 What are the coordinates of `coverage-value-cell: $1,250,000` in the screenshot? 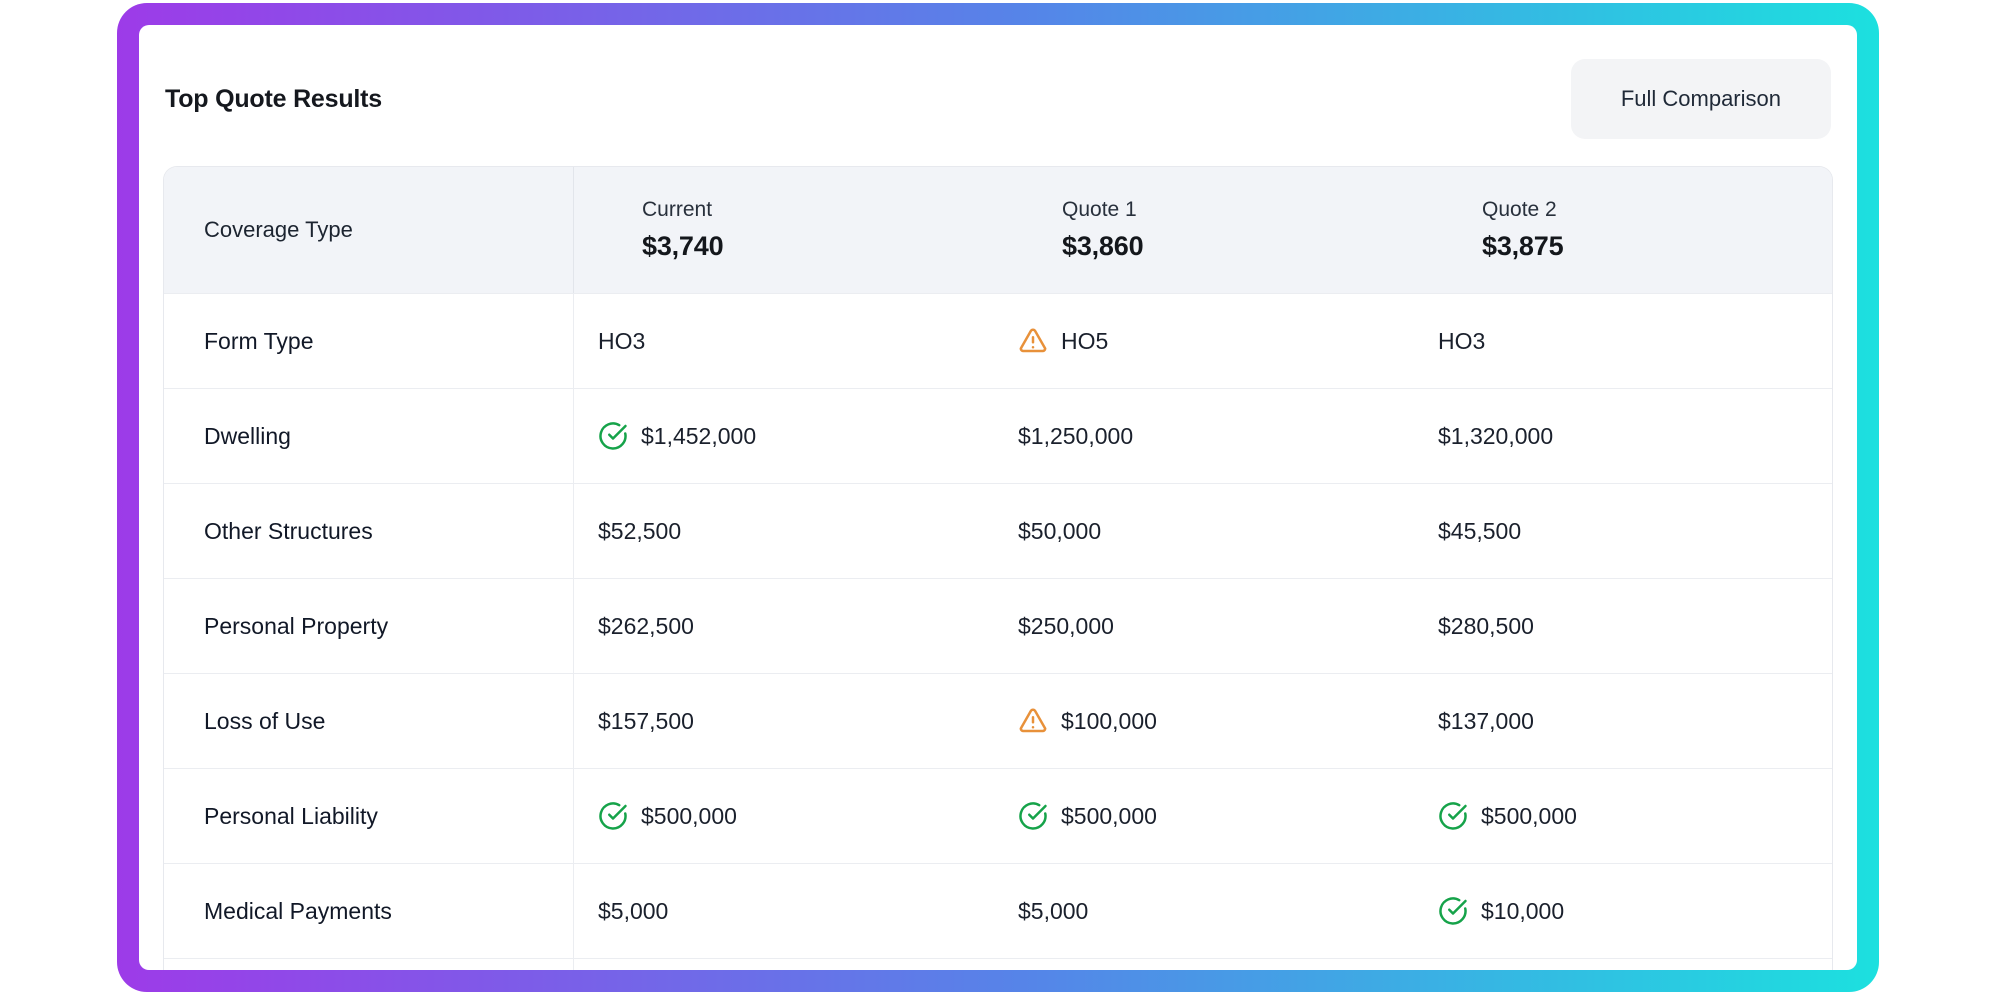 It's located at (1204, 436).